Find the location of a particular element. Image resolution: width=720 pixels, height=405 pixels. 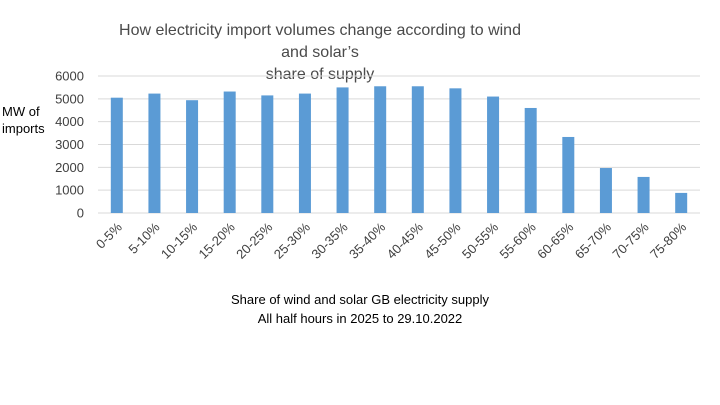

x-axis-label-line-2: All half hours in 2025 to 29.10.2022 is located at coordinates (360, 318).